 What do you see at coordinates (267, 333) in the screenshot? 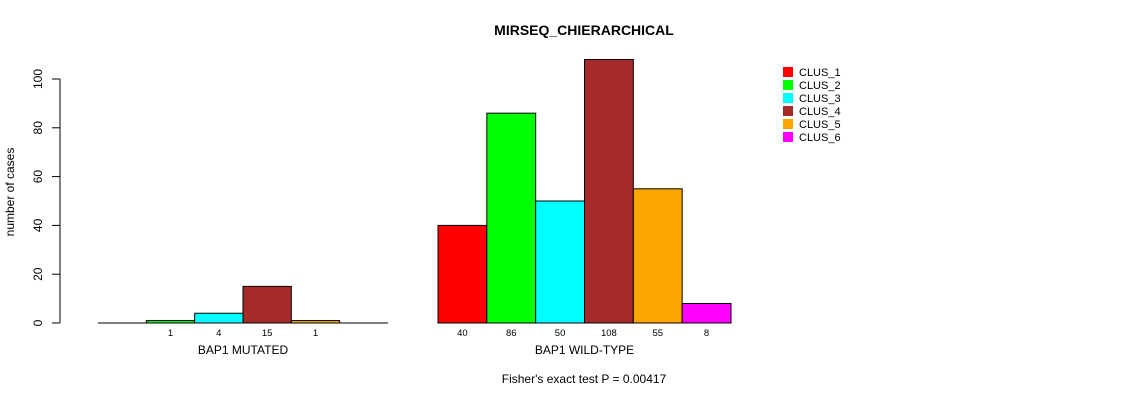
I see `bar-count-label: 15` at bounding box center [267, 333].